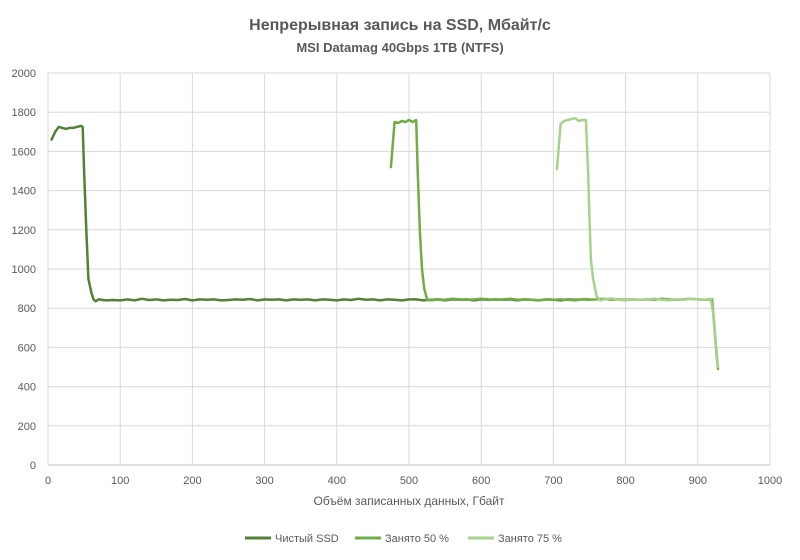 The height and width of the screenshot is (560, 800). I want to click on x-tick-label: 600, so click(481, 481).